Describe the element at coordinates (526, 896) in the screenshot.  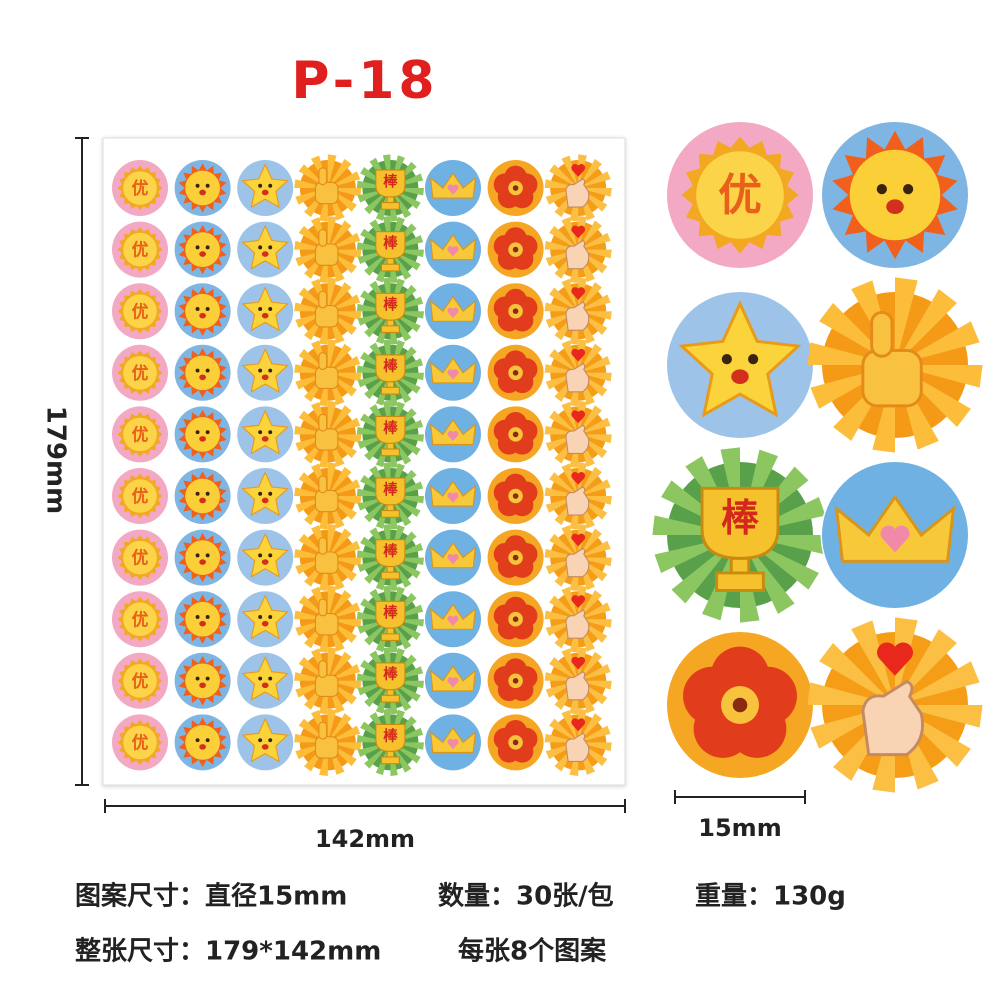
I see `spec: 数量：30张/包` at that location.